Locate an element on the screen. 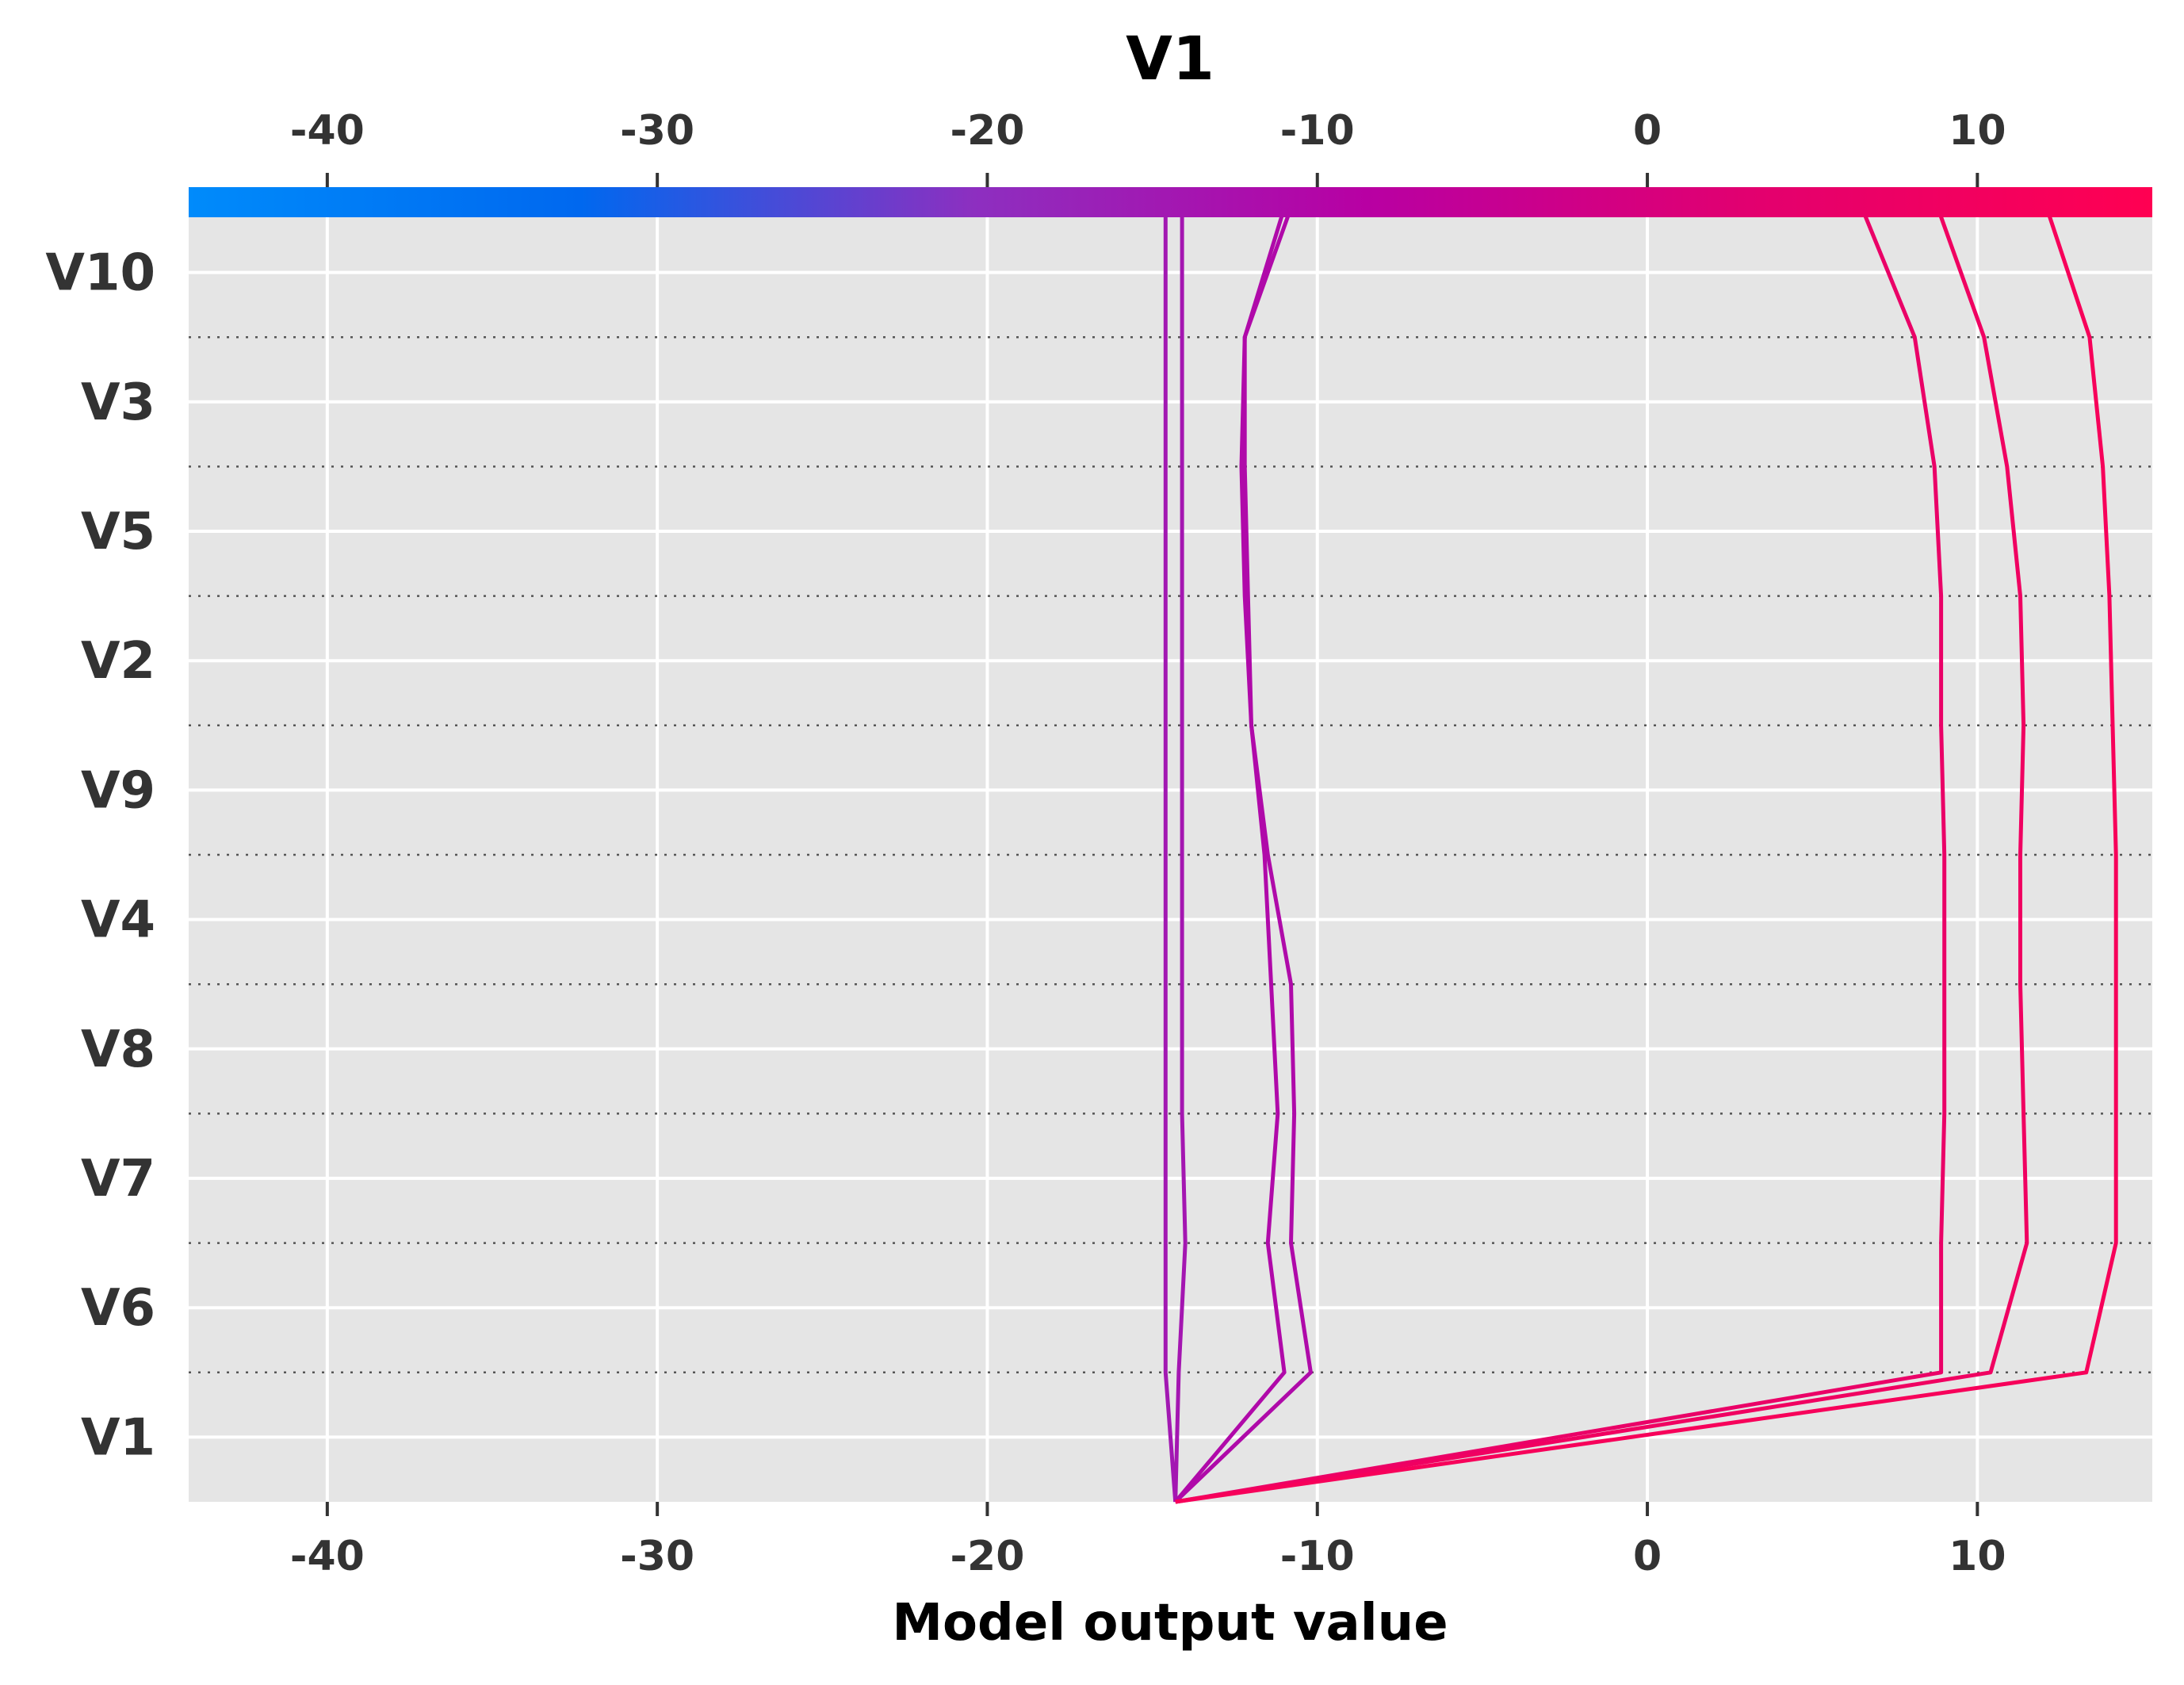 This screenshot has width=2184, height=1685. colorbar is located at coordinates (1170, 202).